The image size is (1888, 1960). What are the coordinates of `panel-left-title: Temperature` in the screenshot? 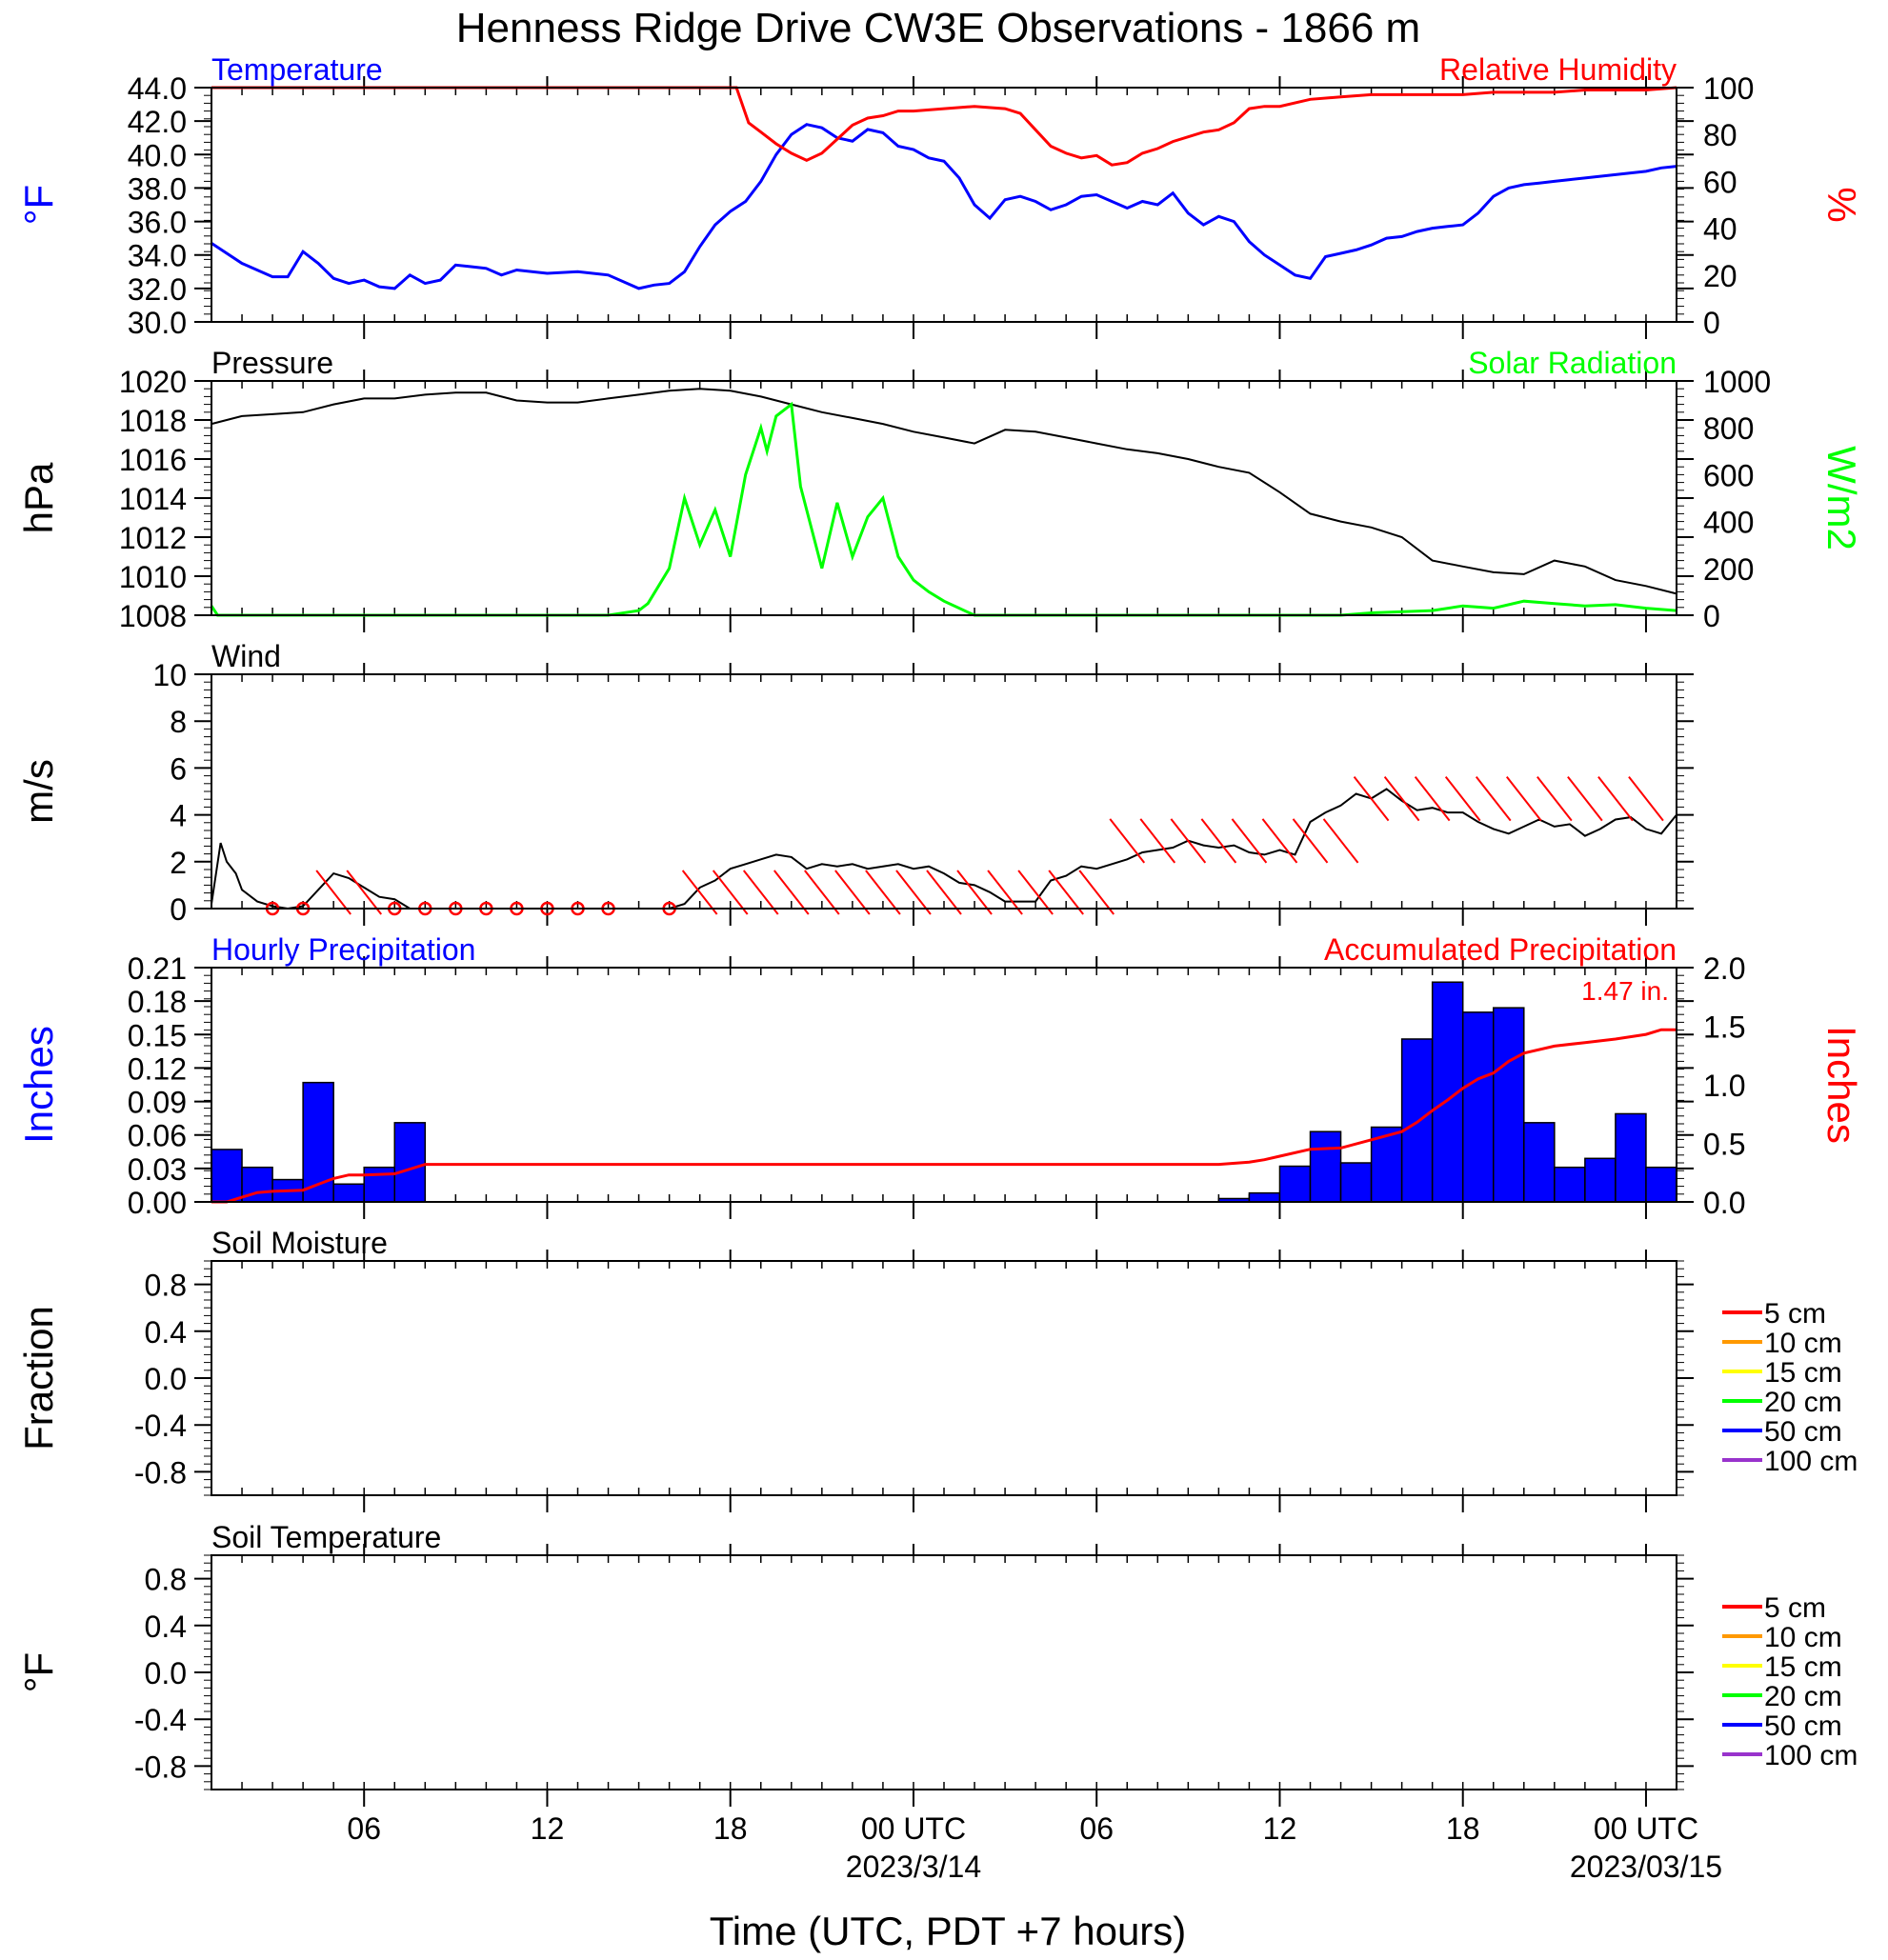 It's located at (297, 69).